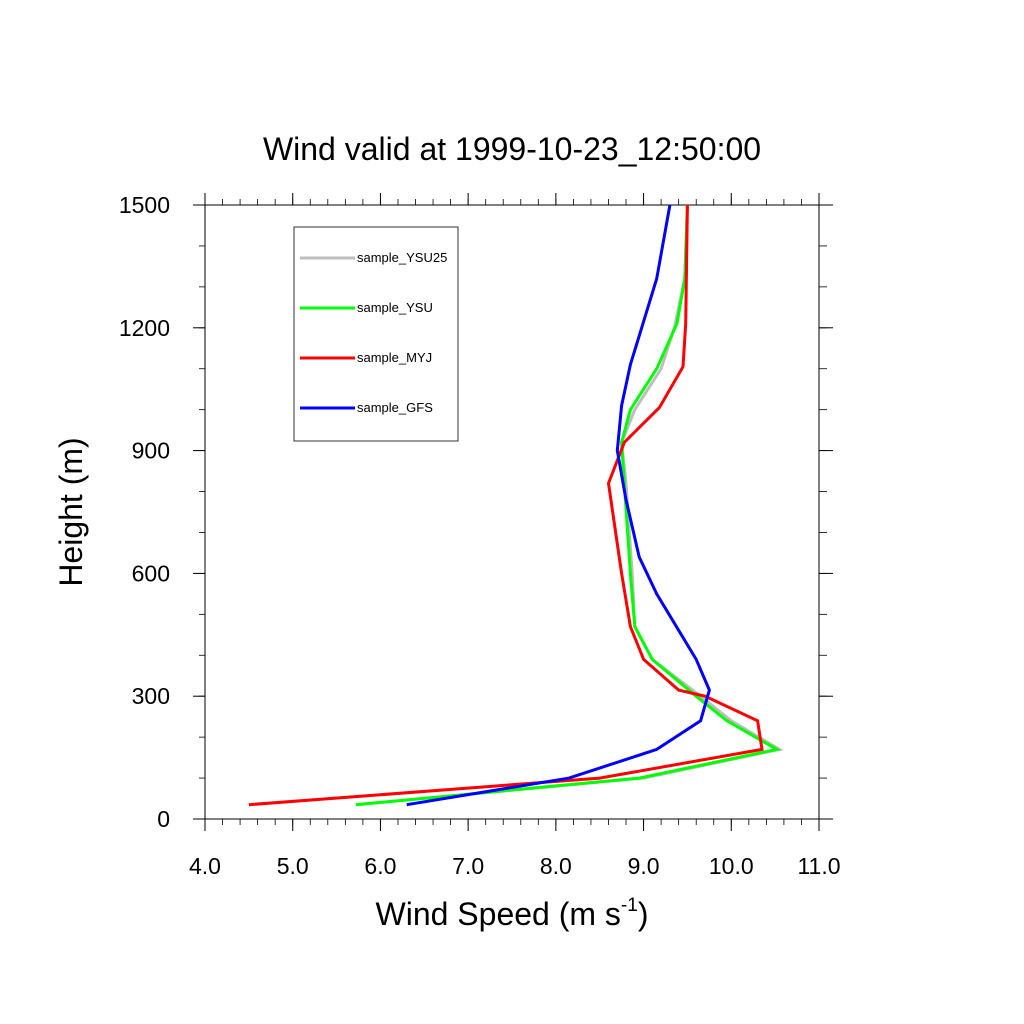 The width and height of the screenshot is (1024, 1024). I want to click on x-tick-label: 11.0, so click(818, 866).